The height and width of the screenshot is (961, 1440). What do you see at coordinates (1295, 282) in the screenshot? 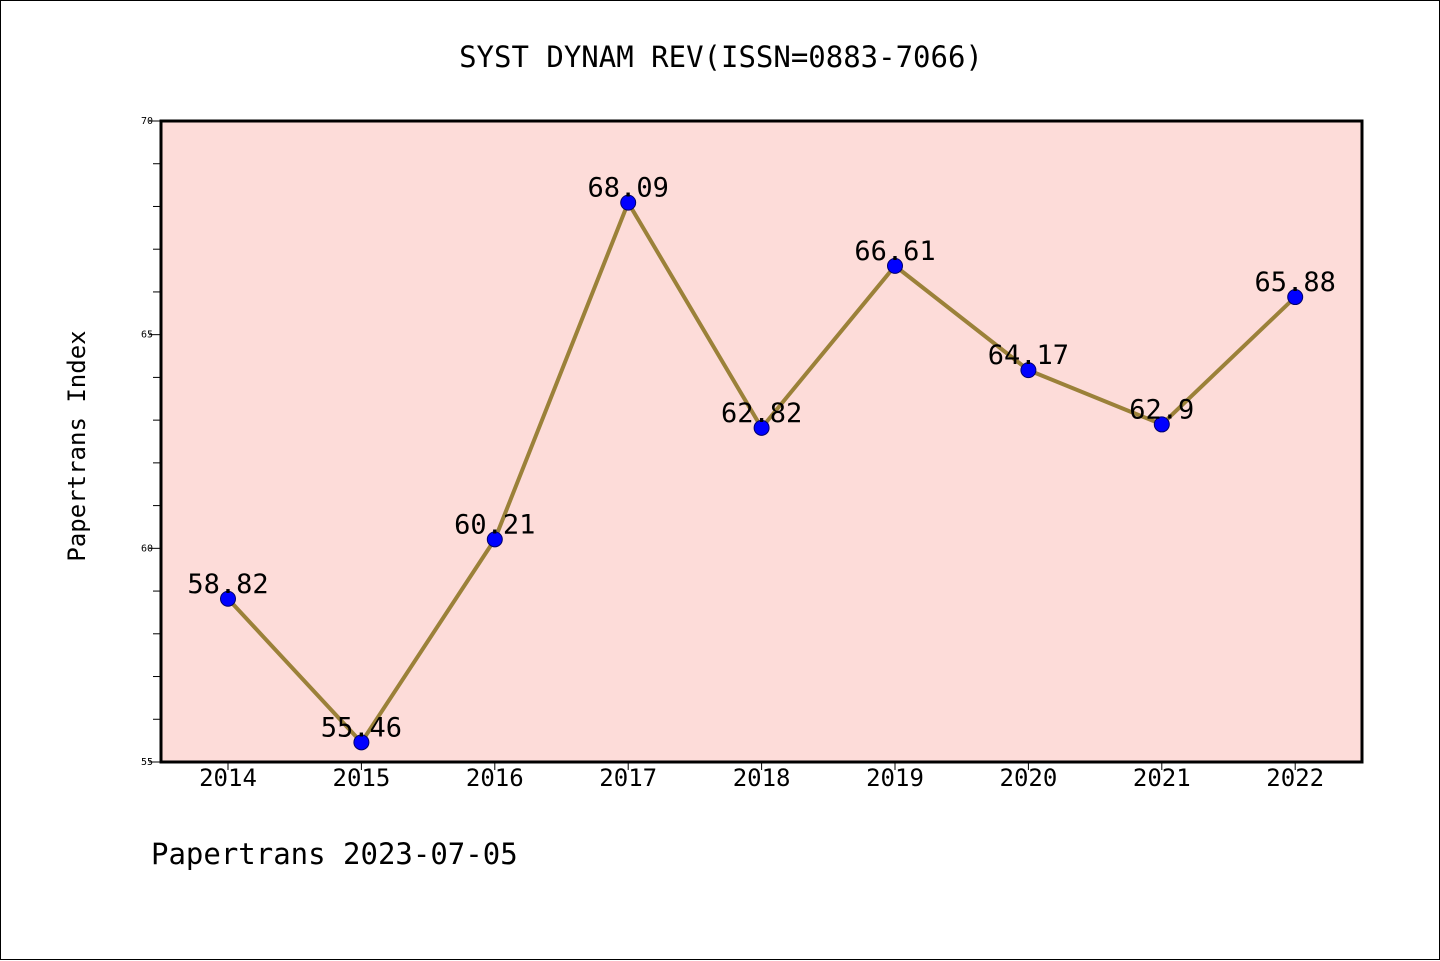
I see `data-label: 65.88` at bounding box center [1295, 282].